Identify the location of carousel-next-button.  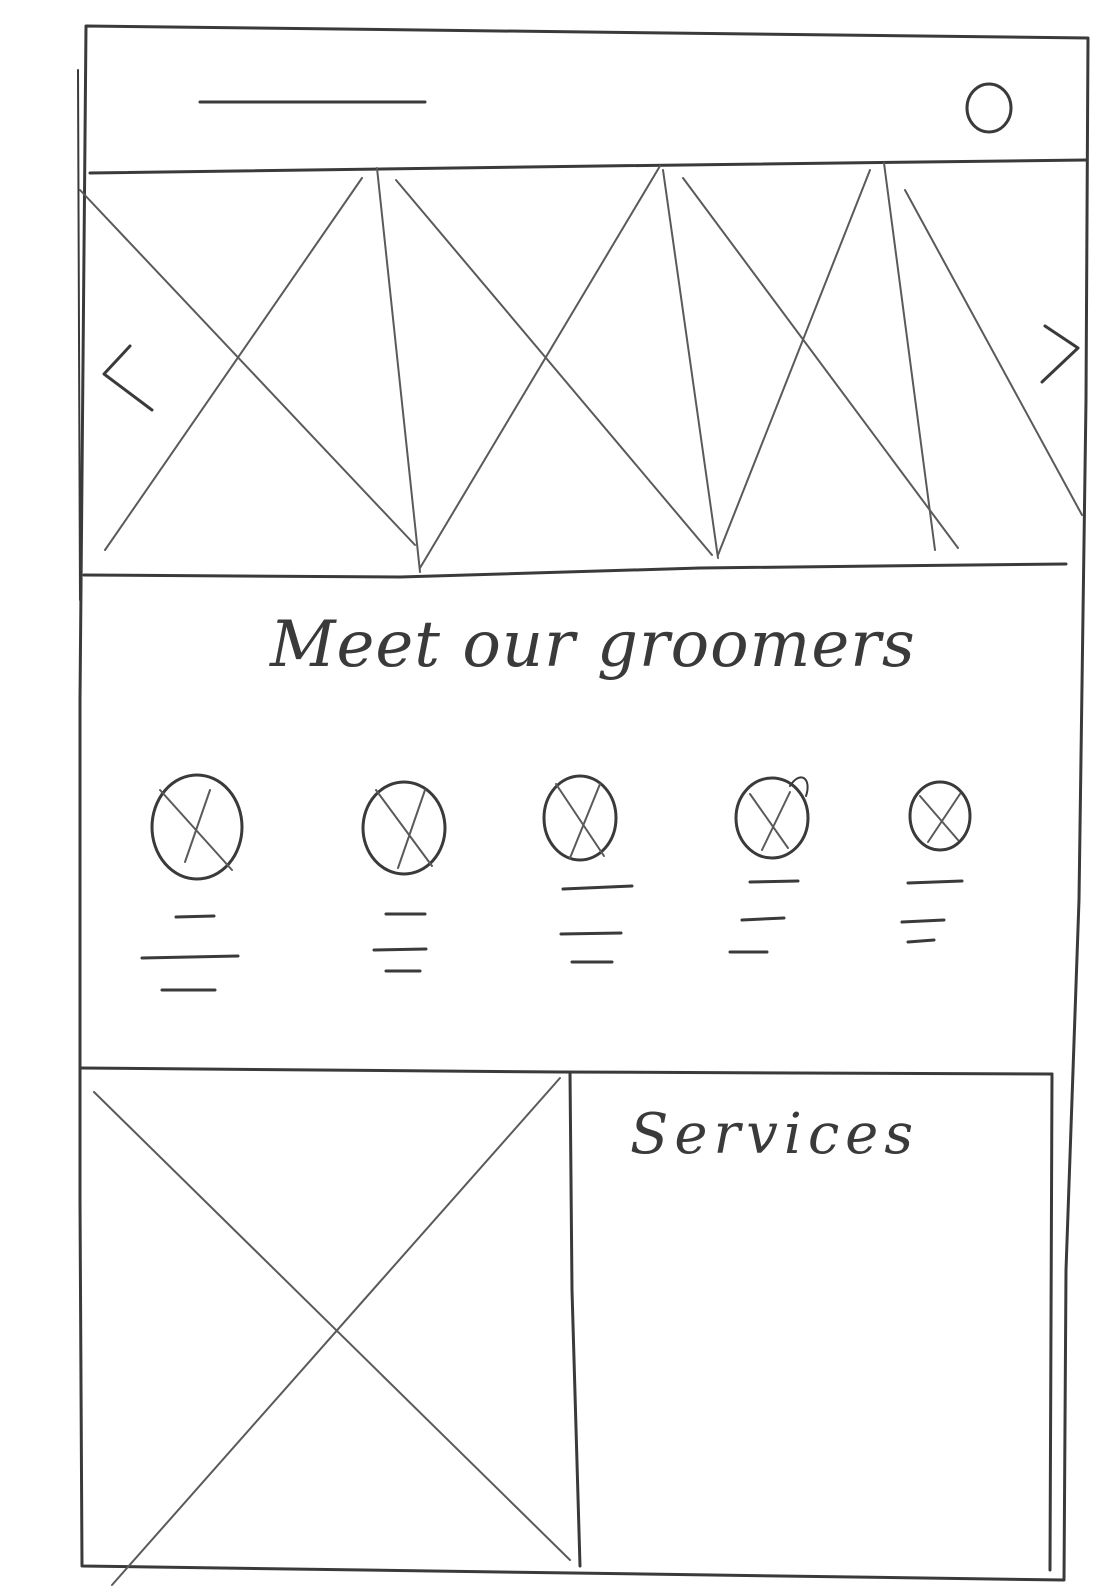
(1062, 354).